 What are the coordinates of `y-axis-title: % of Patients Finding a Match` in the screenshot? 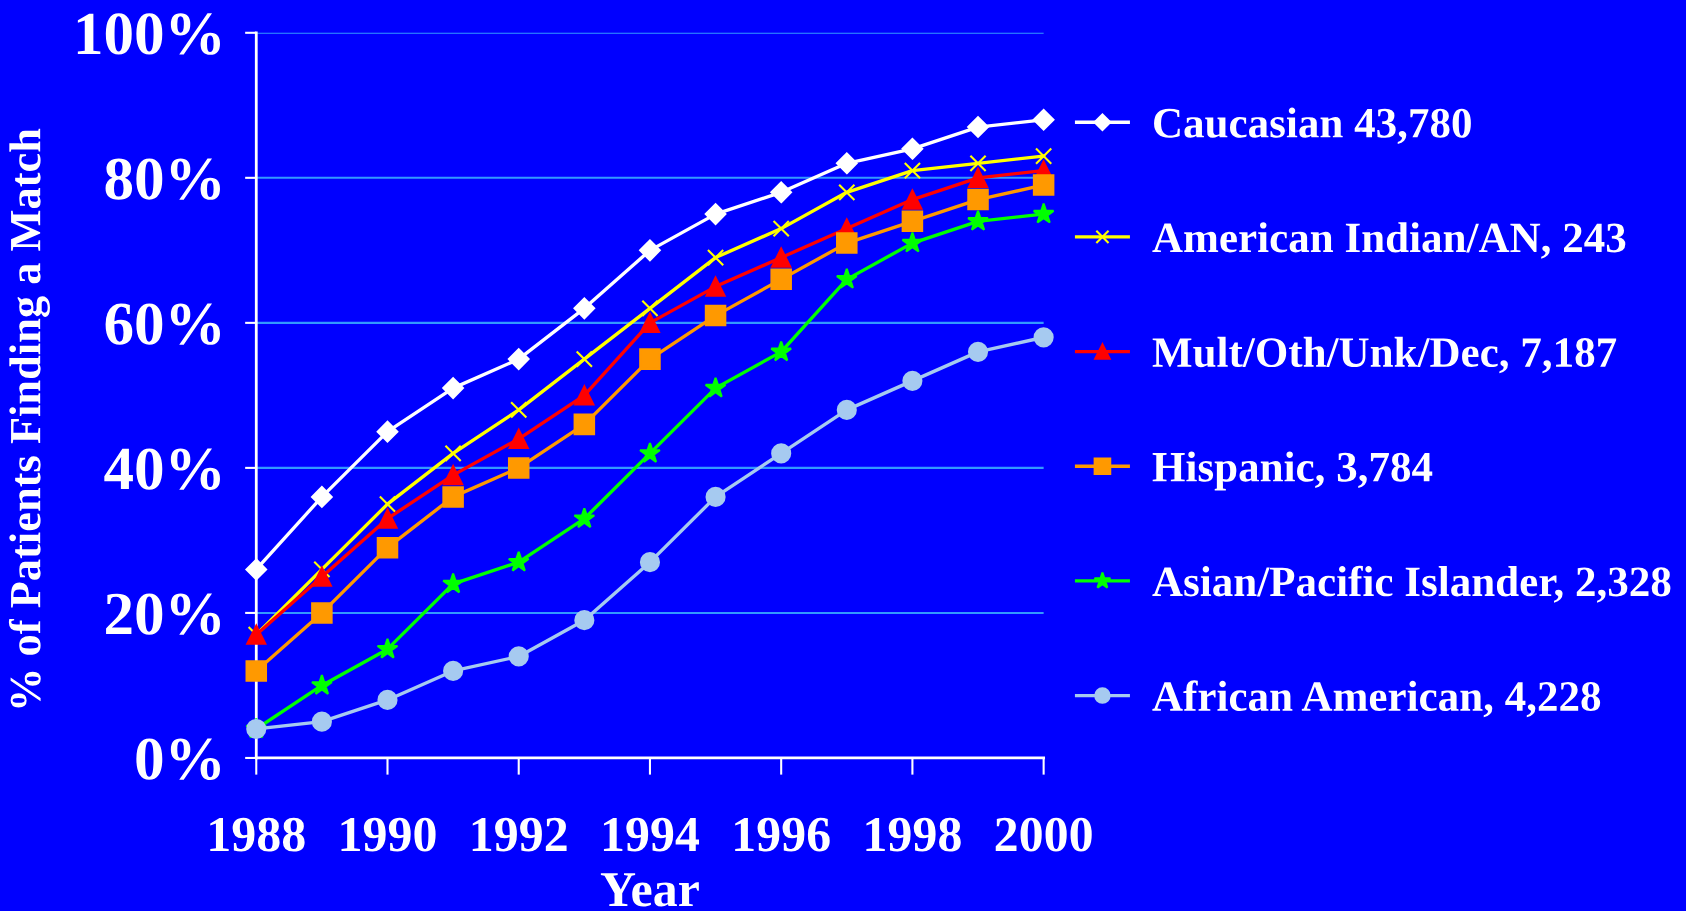 It's located at (29, 418).